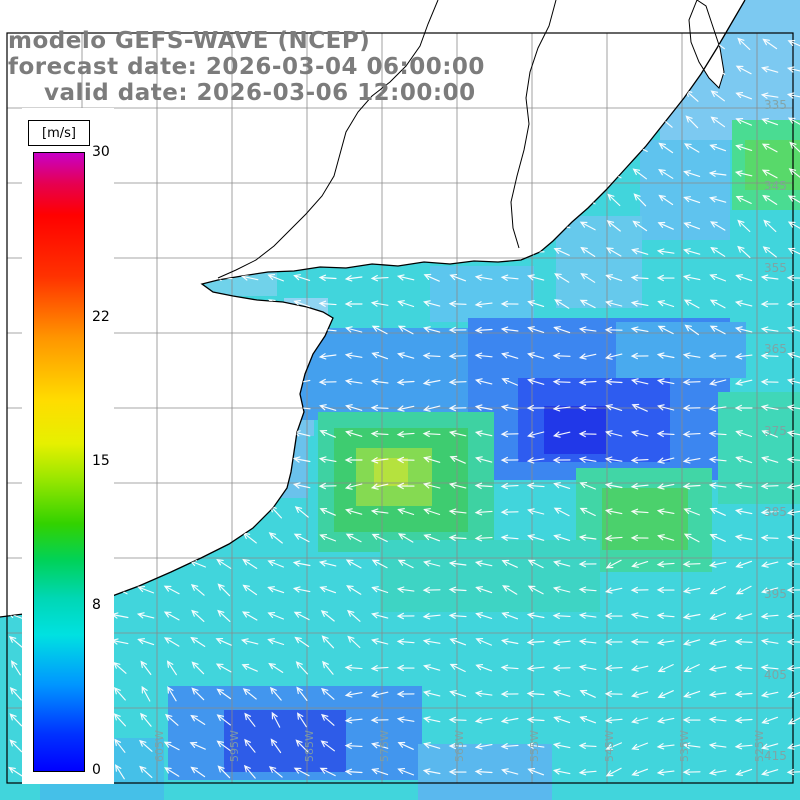 Image resolution: width=800 pixels, height=800 pixels. I want to click on river-line, so click(533, 124).